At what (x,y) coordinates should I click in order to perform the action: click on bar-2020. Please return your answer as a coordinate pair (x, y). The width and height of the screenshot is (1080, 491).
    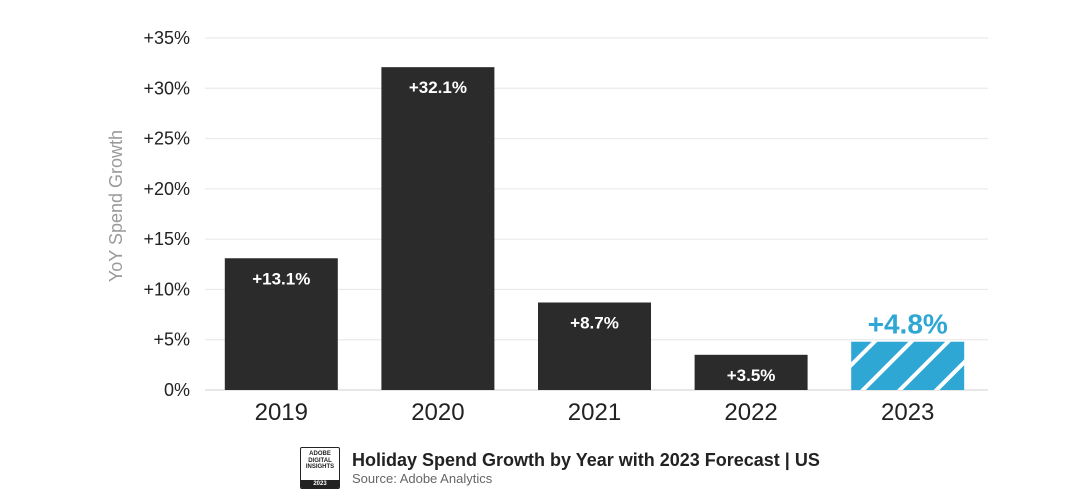
    Looking at the image, I should click on (438, 228).